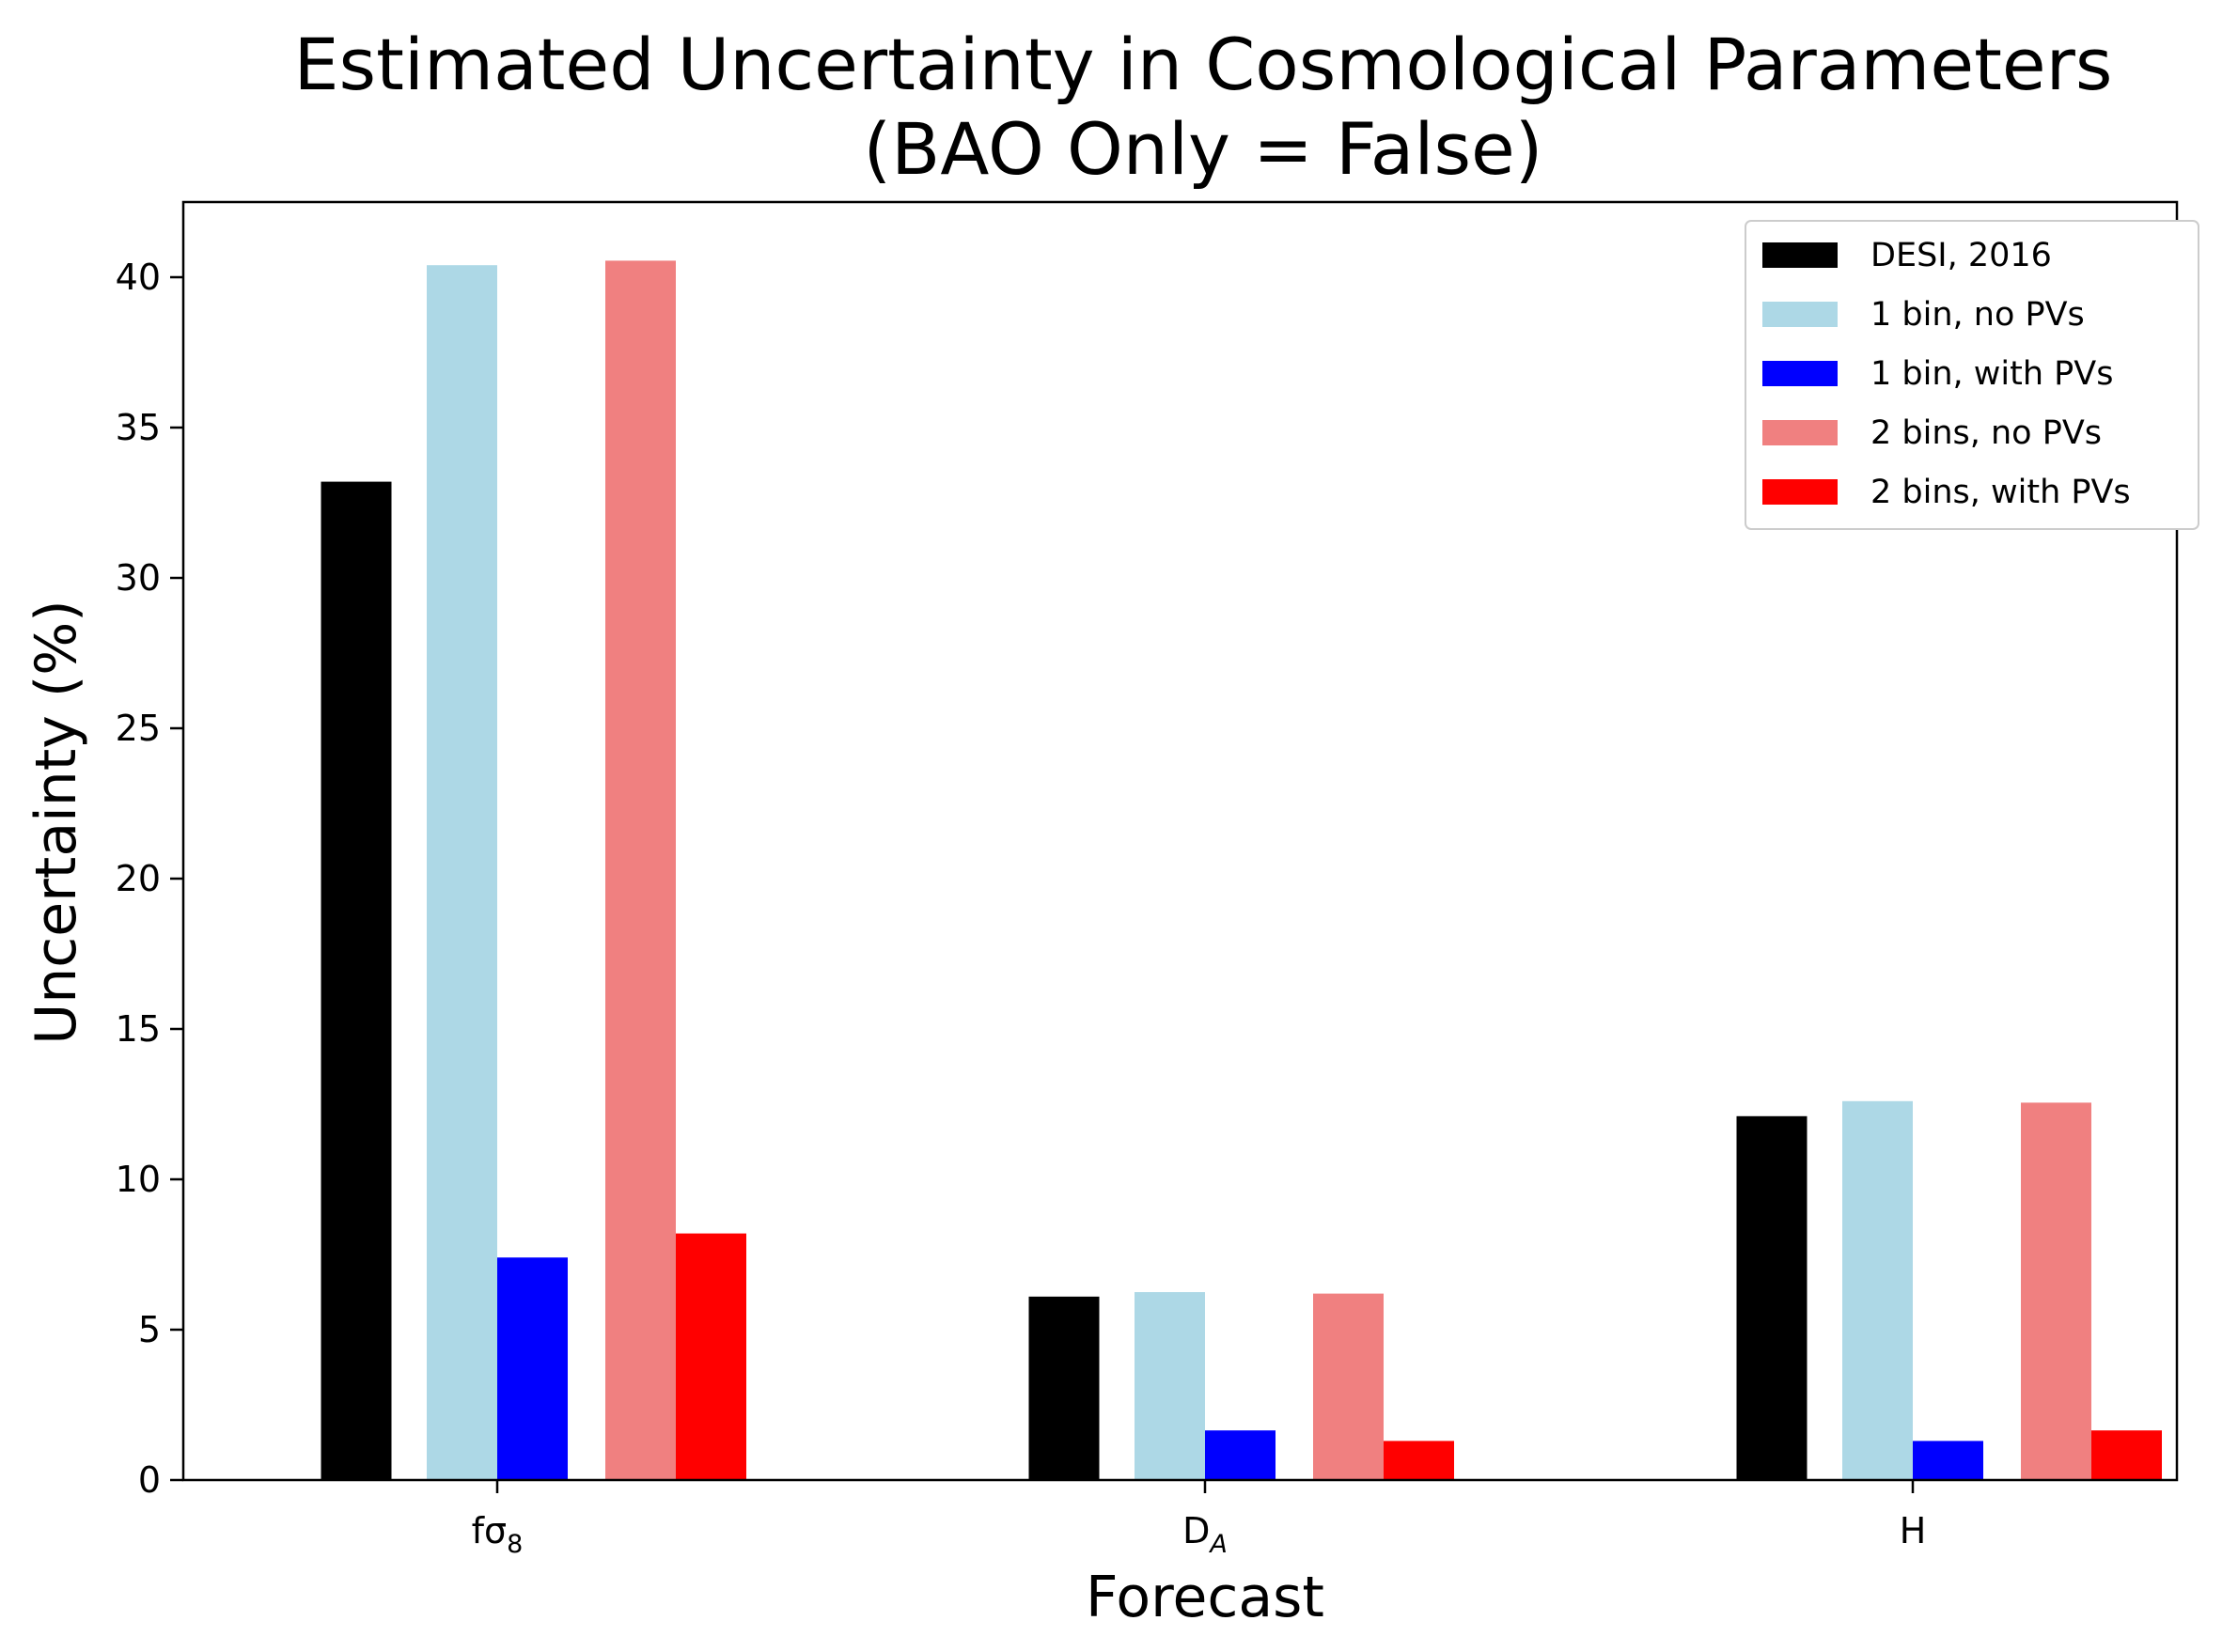 The image size is (2238, 1652). I want to click on y-tick-label: 25, so click(138, 728).